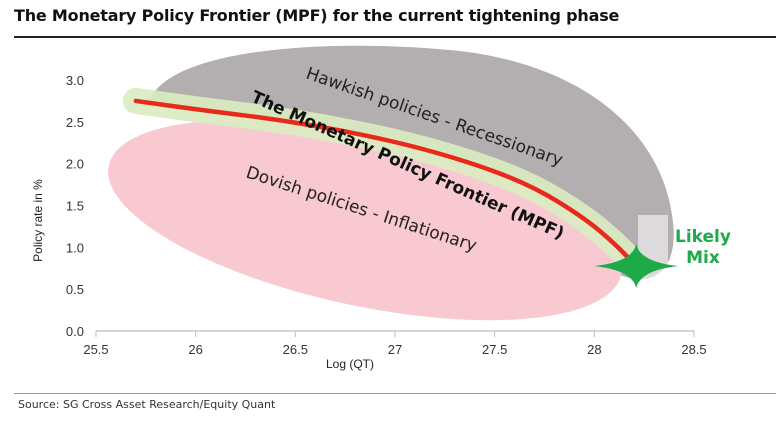 The image size is (782, 421). I want to click on y-tick-label: 0.0, so click(75, 331).